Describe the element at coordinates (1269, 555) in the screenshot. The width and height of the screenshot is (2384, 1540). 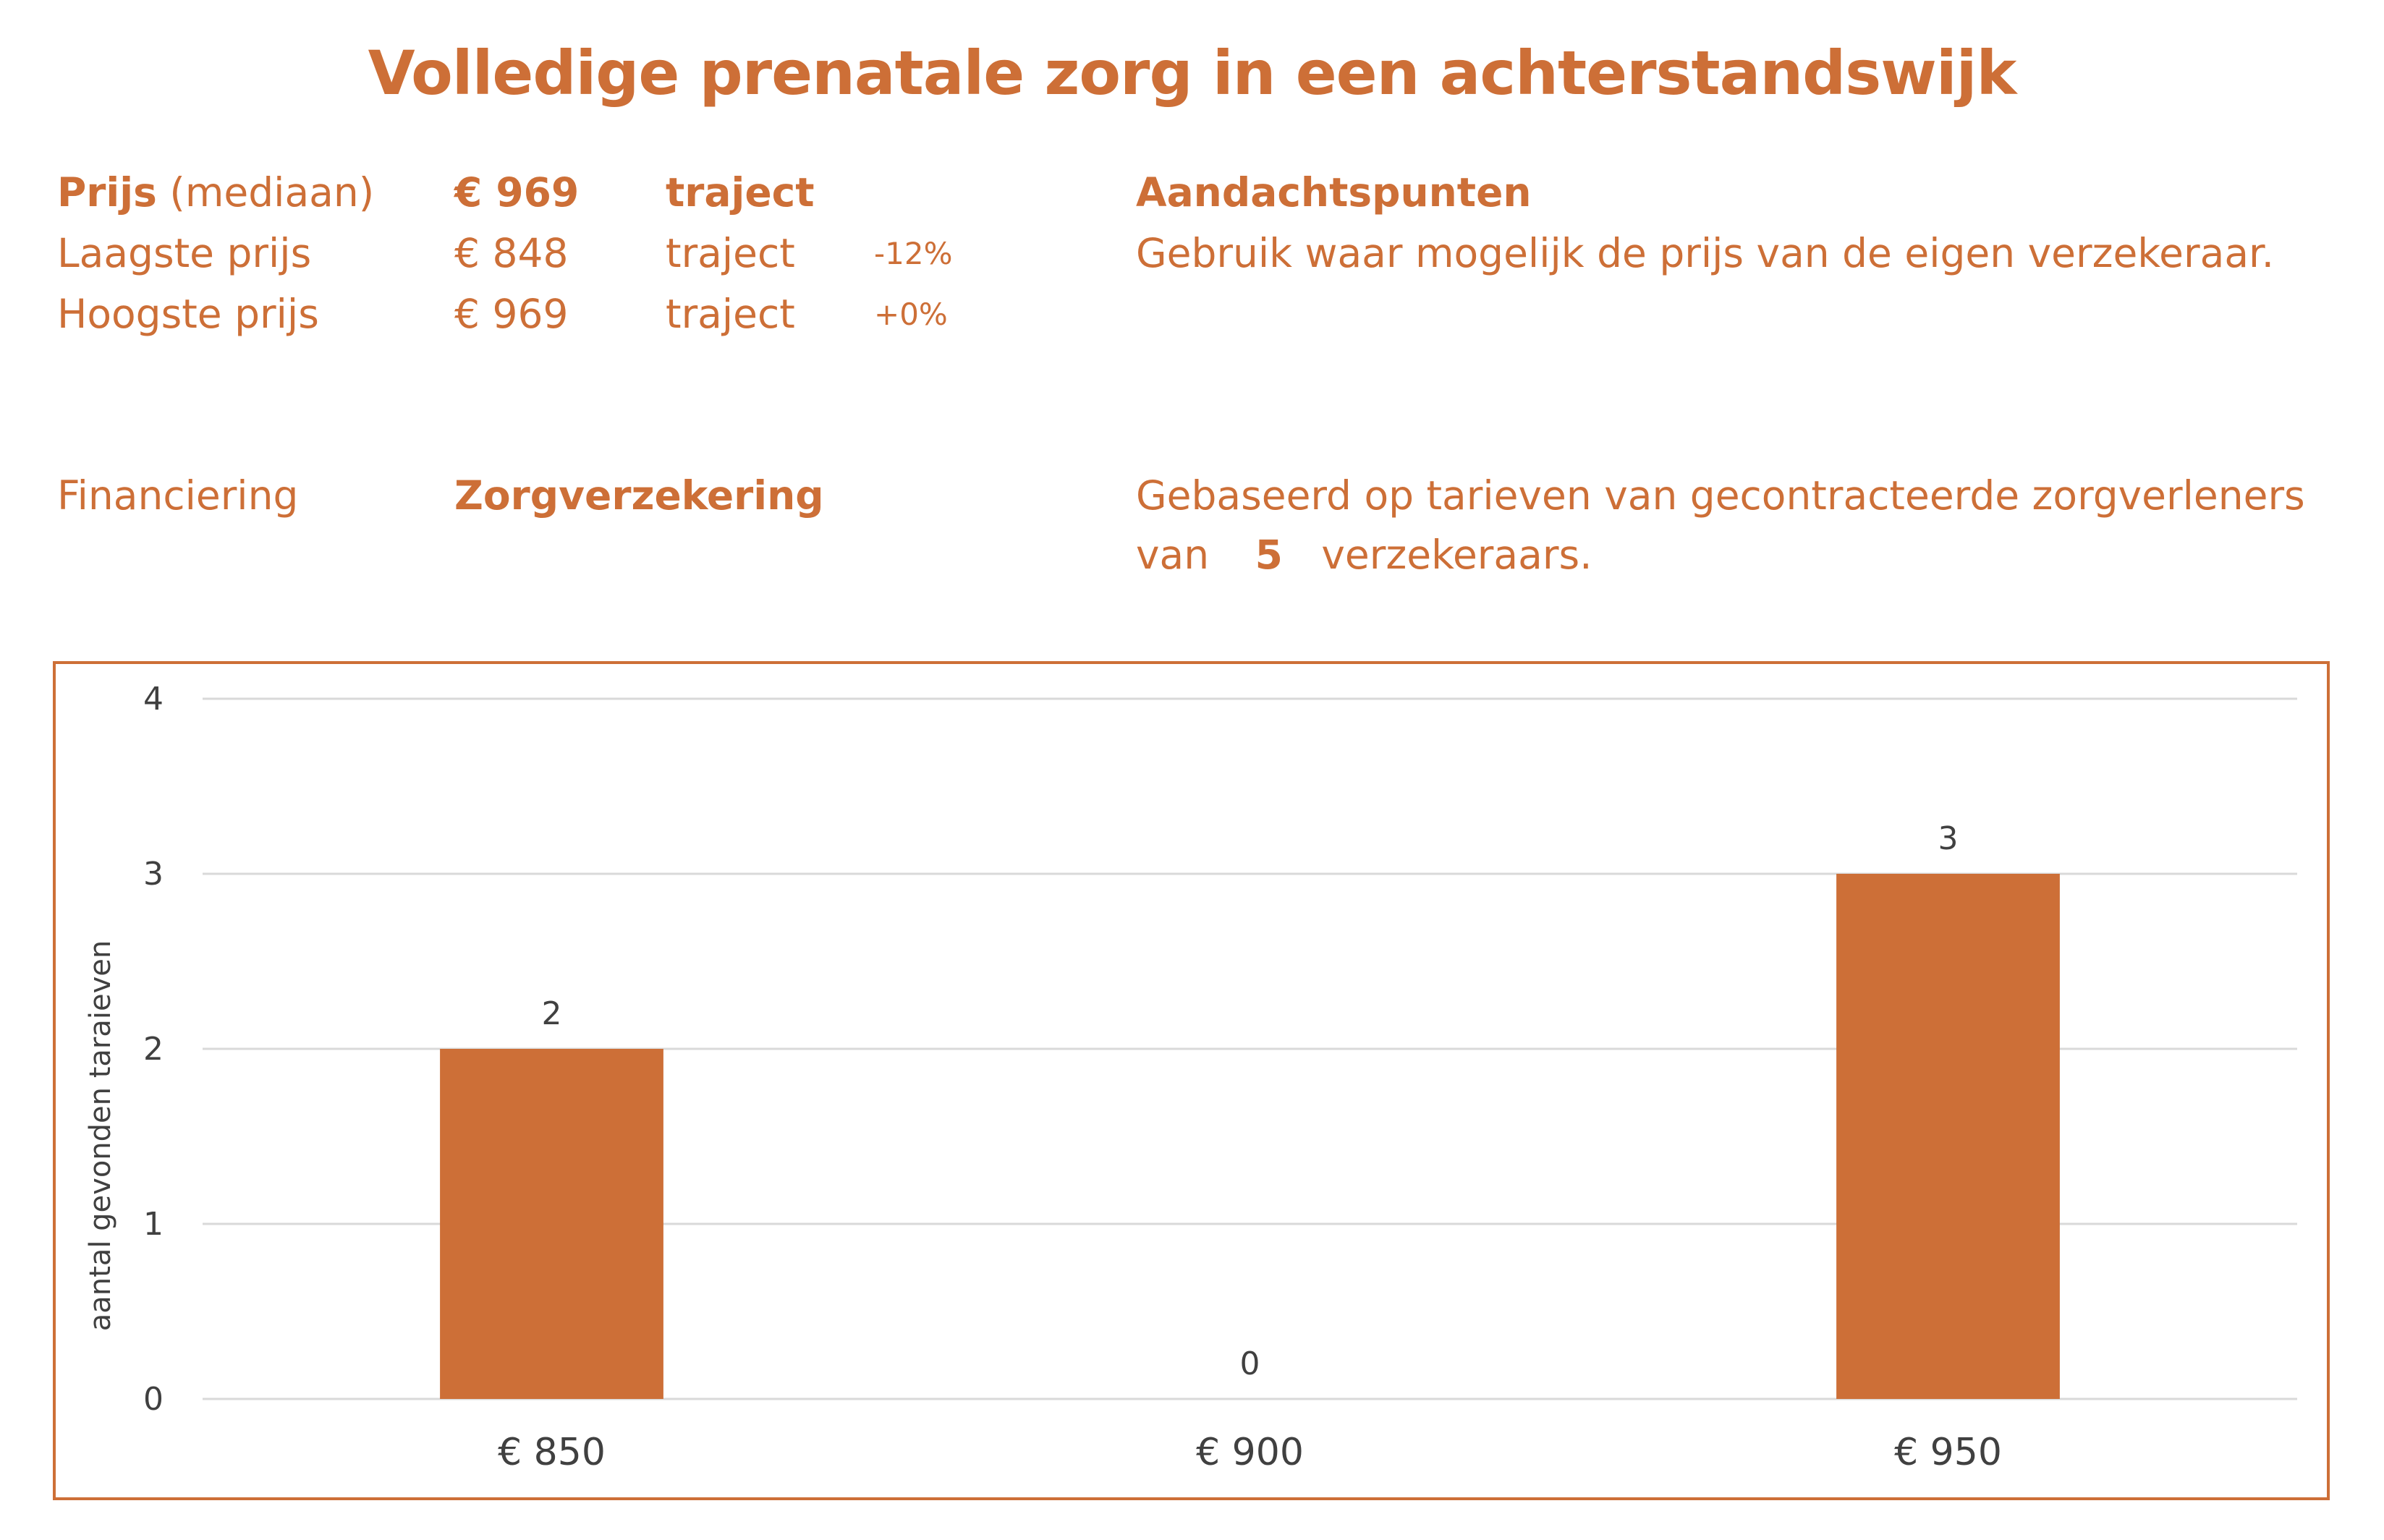
I see `financing-basis-count: 5` at that location.